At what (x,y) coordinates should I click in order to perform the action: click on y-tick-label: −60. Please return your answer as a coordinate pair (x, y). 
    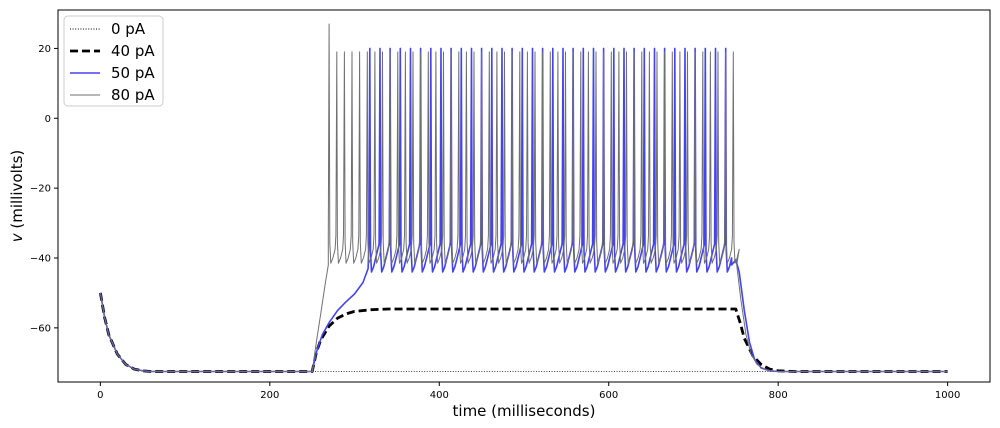
    Looking at the image, I should click on (40, 328).